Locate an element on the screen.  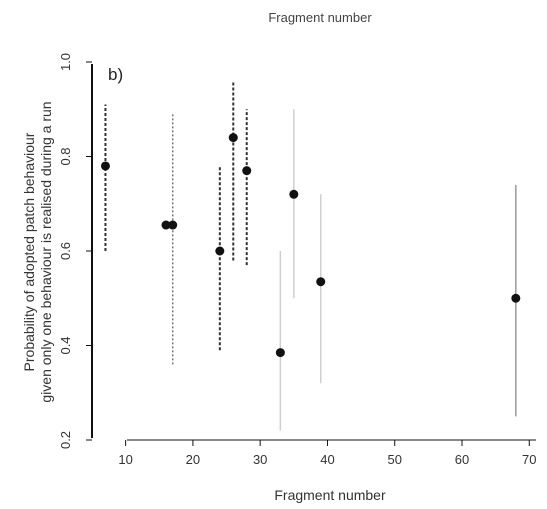
y-tick-label: 0.8 is located at coordinates (65, 156).